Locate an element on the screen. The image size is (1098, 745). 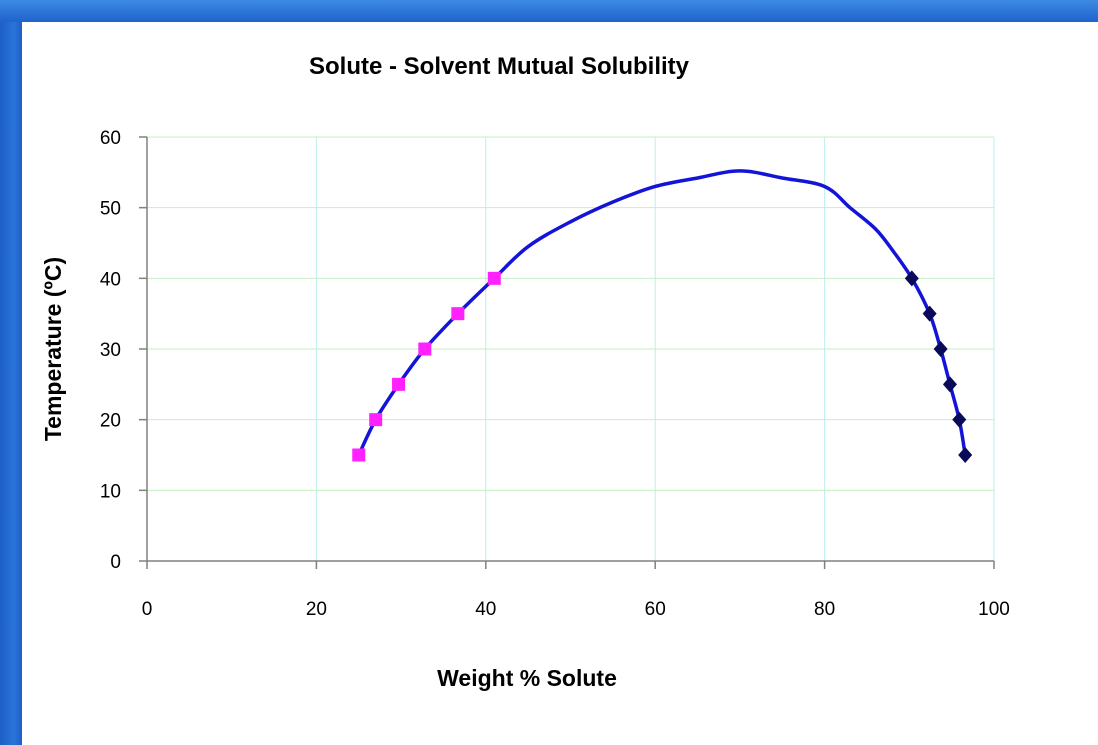
y-tick-label: 50 is located at coordinates (110, 209).